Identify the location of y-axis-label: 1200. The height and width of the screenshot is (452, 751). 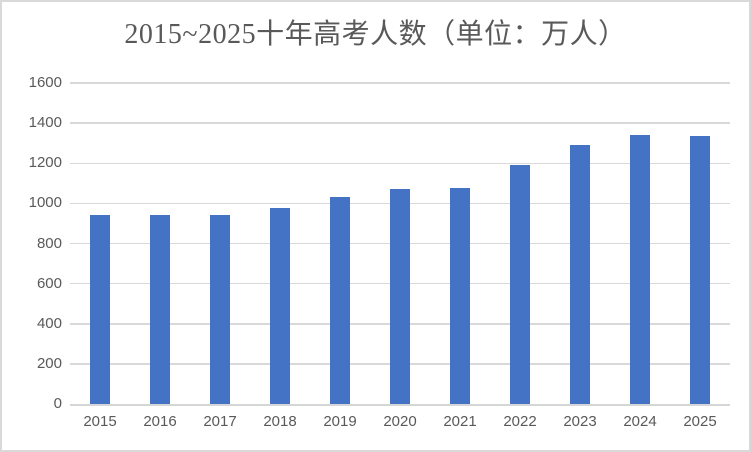
(45, 163).